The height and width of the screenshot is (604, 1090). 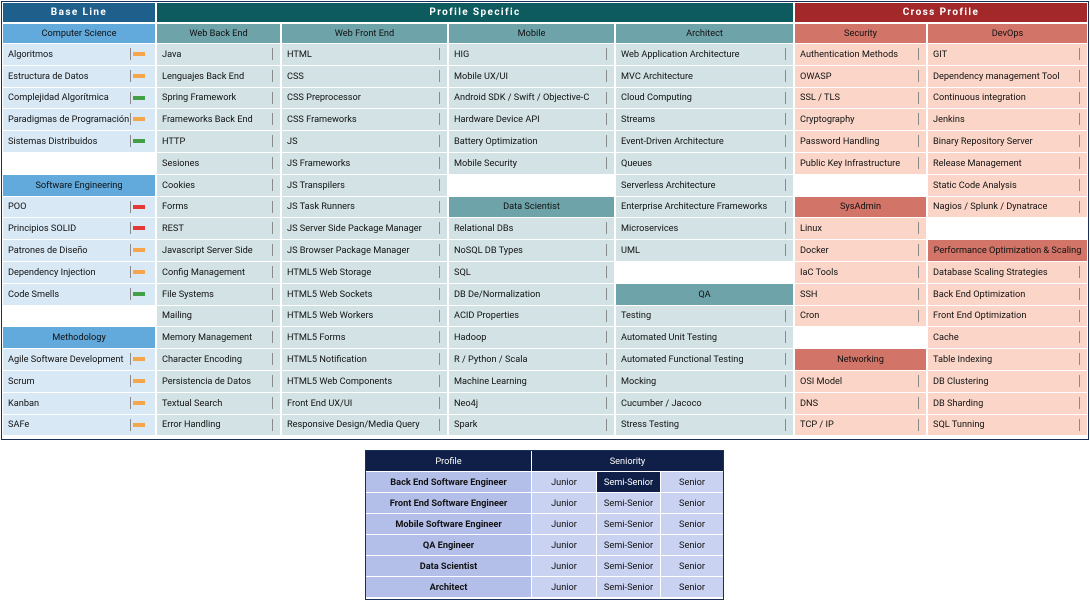 What do you see at coordinates (860, 98) in the screenshot?
I see `skill-cell: SSL / TLS` at bounding box center [860, 98].